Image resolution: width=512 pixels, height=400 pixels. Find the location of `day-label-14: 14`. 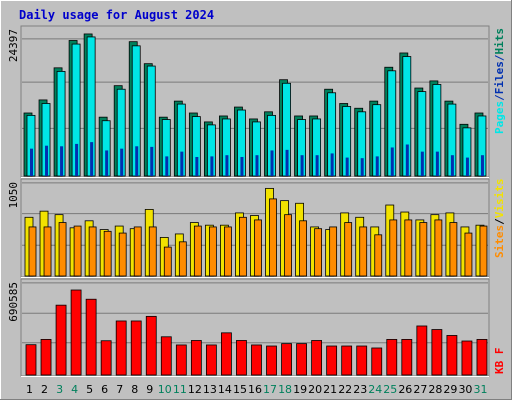

day-label-14: 14 is located at coordinates (225, 389).